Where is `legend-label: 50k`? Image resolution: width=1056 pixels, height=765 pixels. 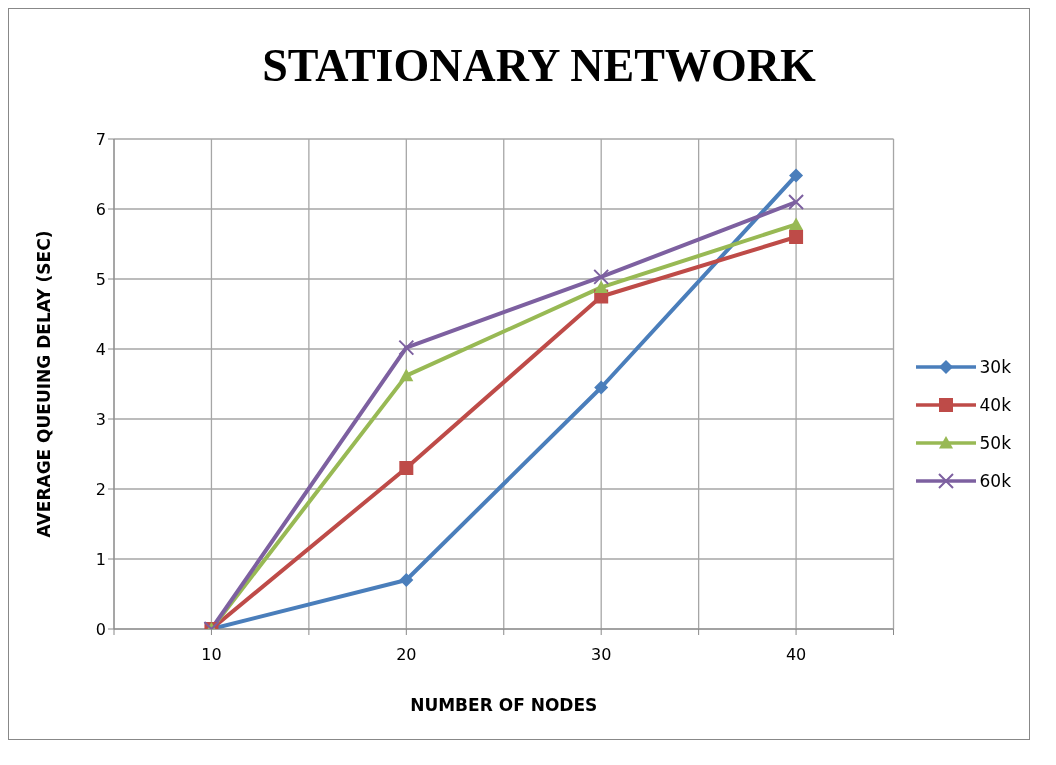 legend-label: 50k is located at coordinates (995, 443).